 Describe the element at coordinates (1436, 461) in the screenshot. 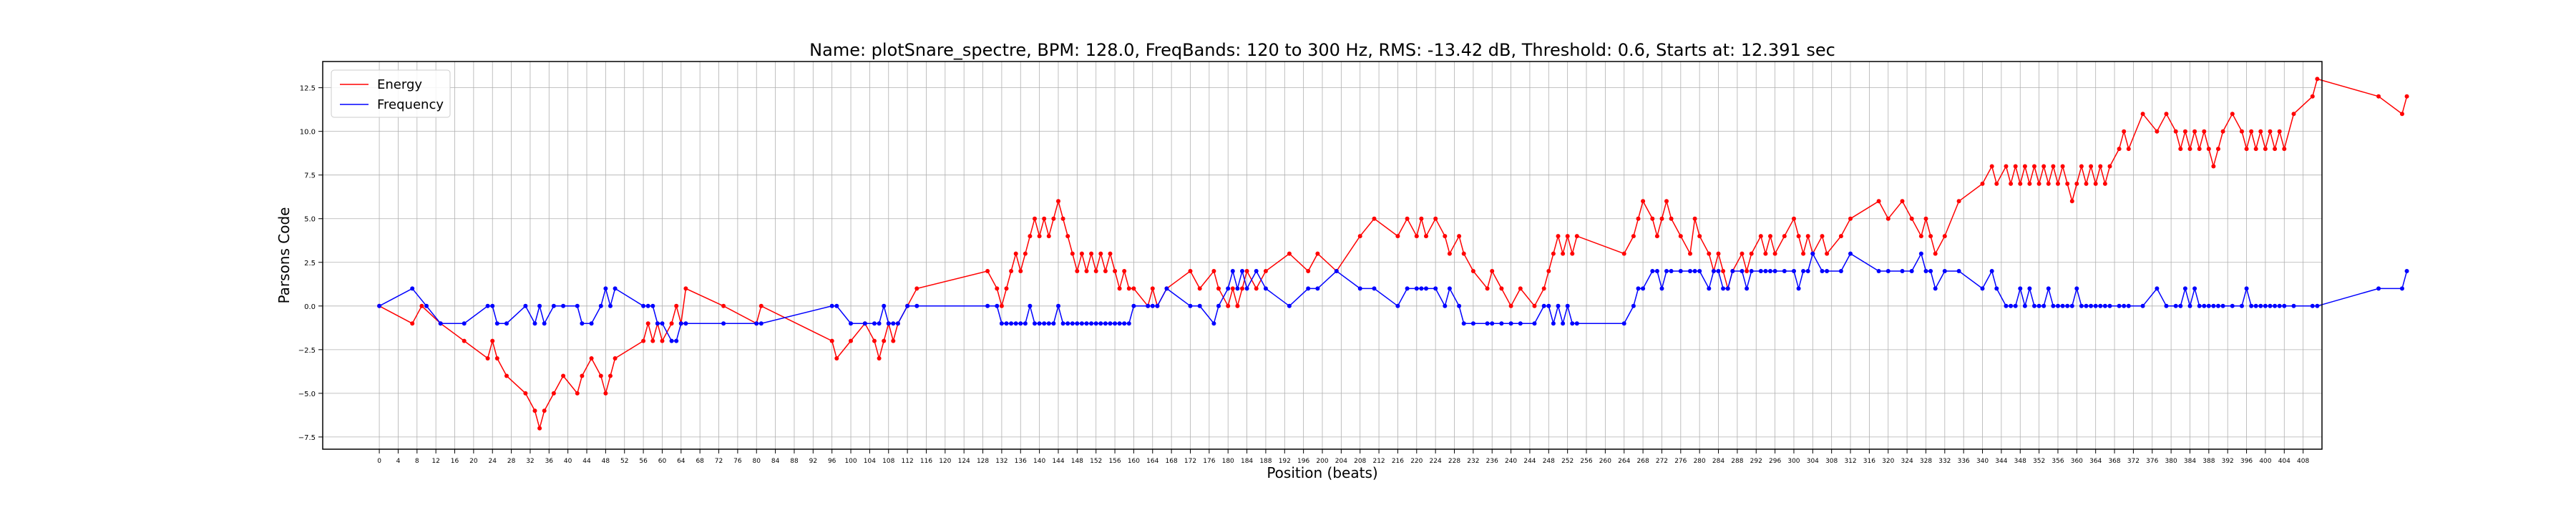

I see `x-tick-label: 224` at that location.